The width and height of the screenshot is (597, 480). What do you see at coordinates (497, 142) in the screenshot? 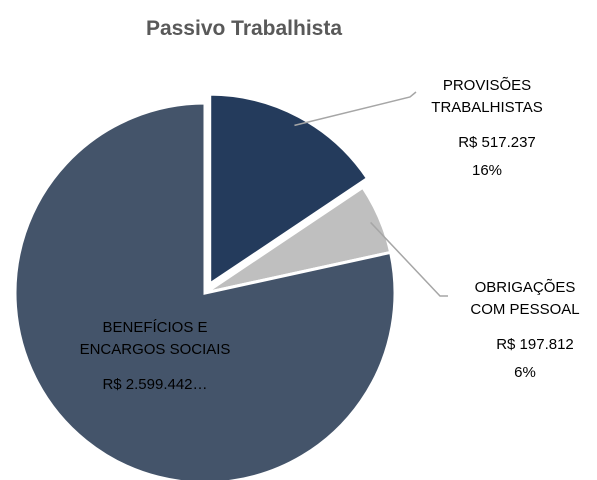
I see `value-label: R$ 517.237` at bounding box center [497, 142].